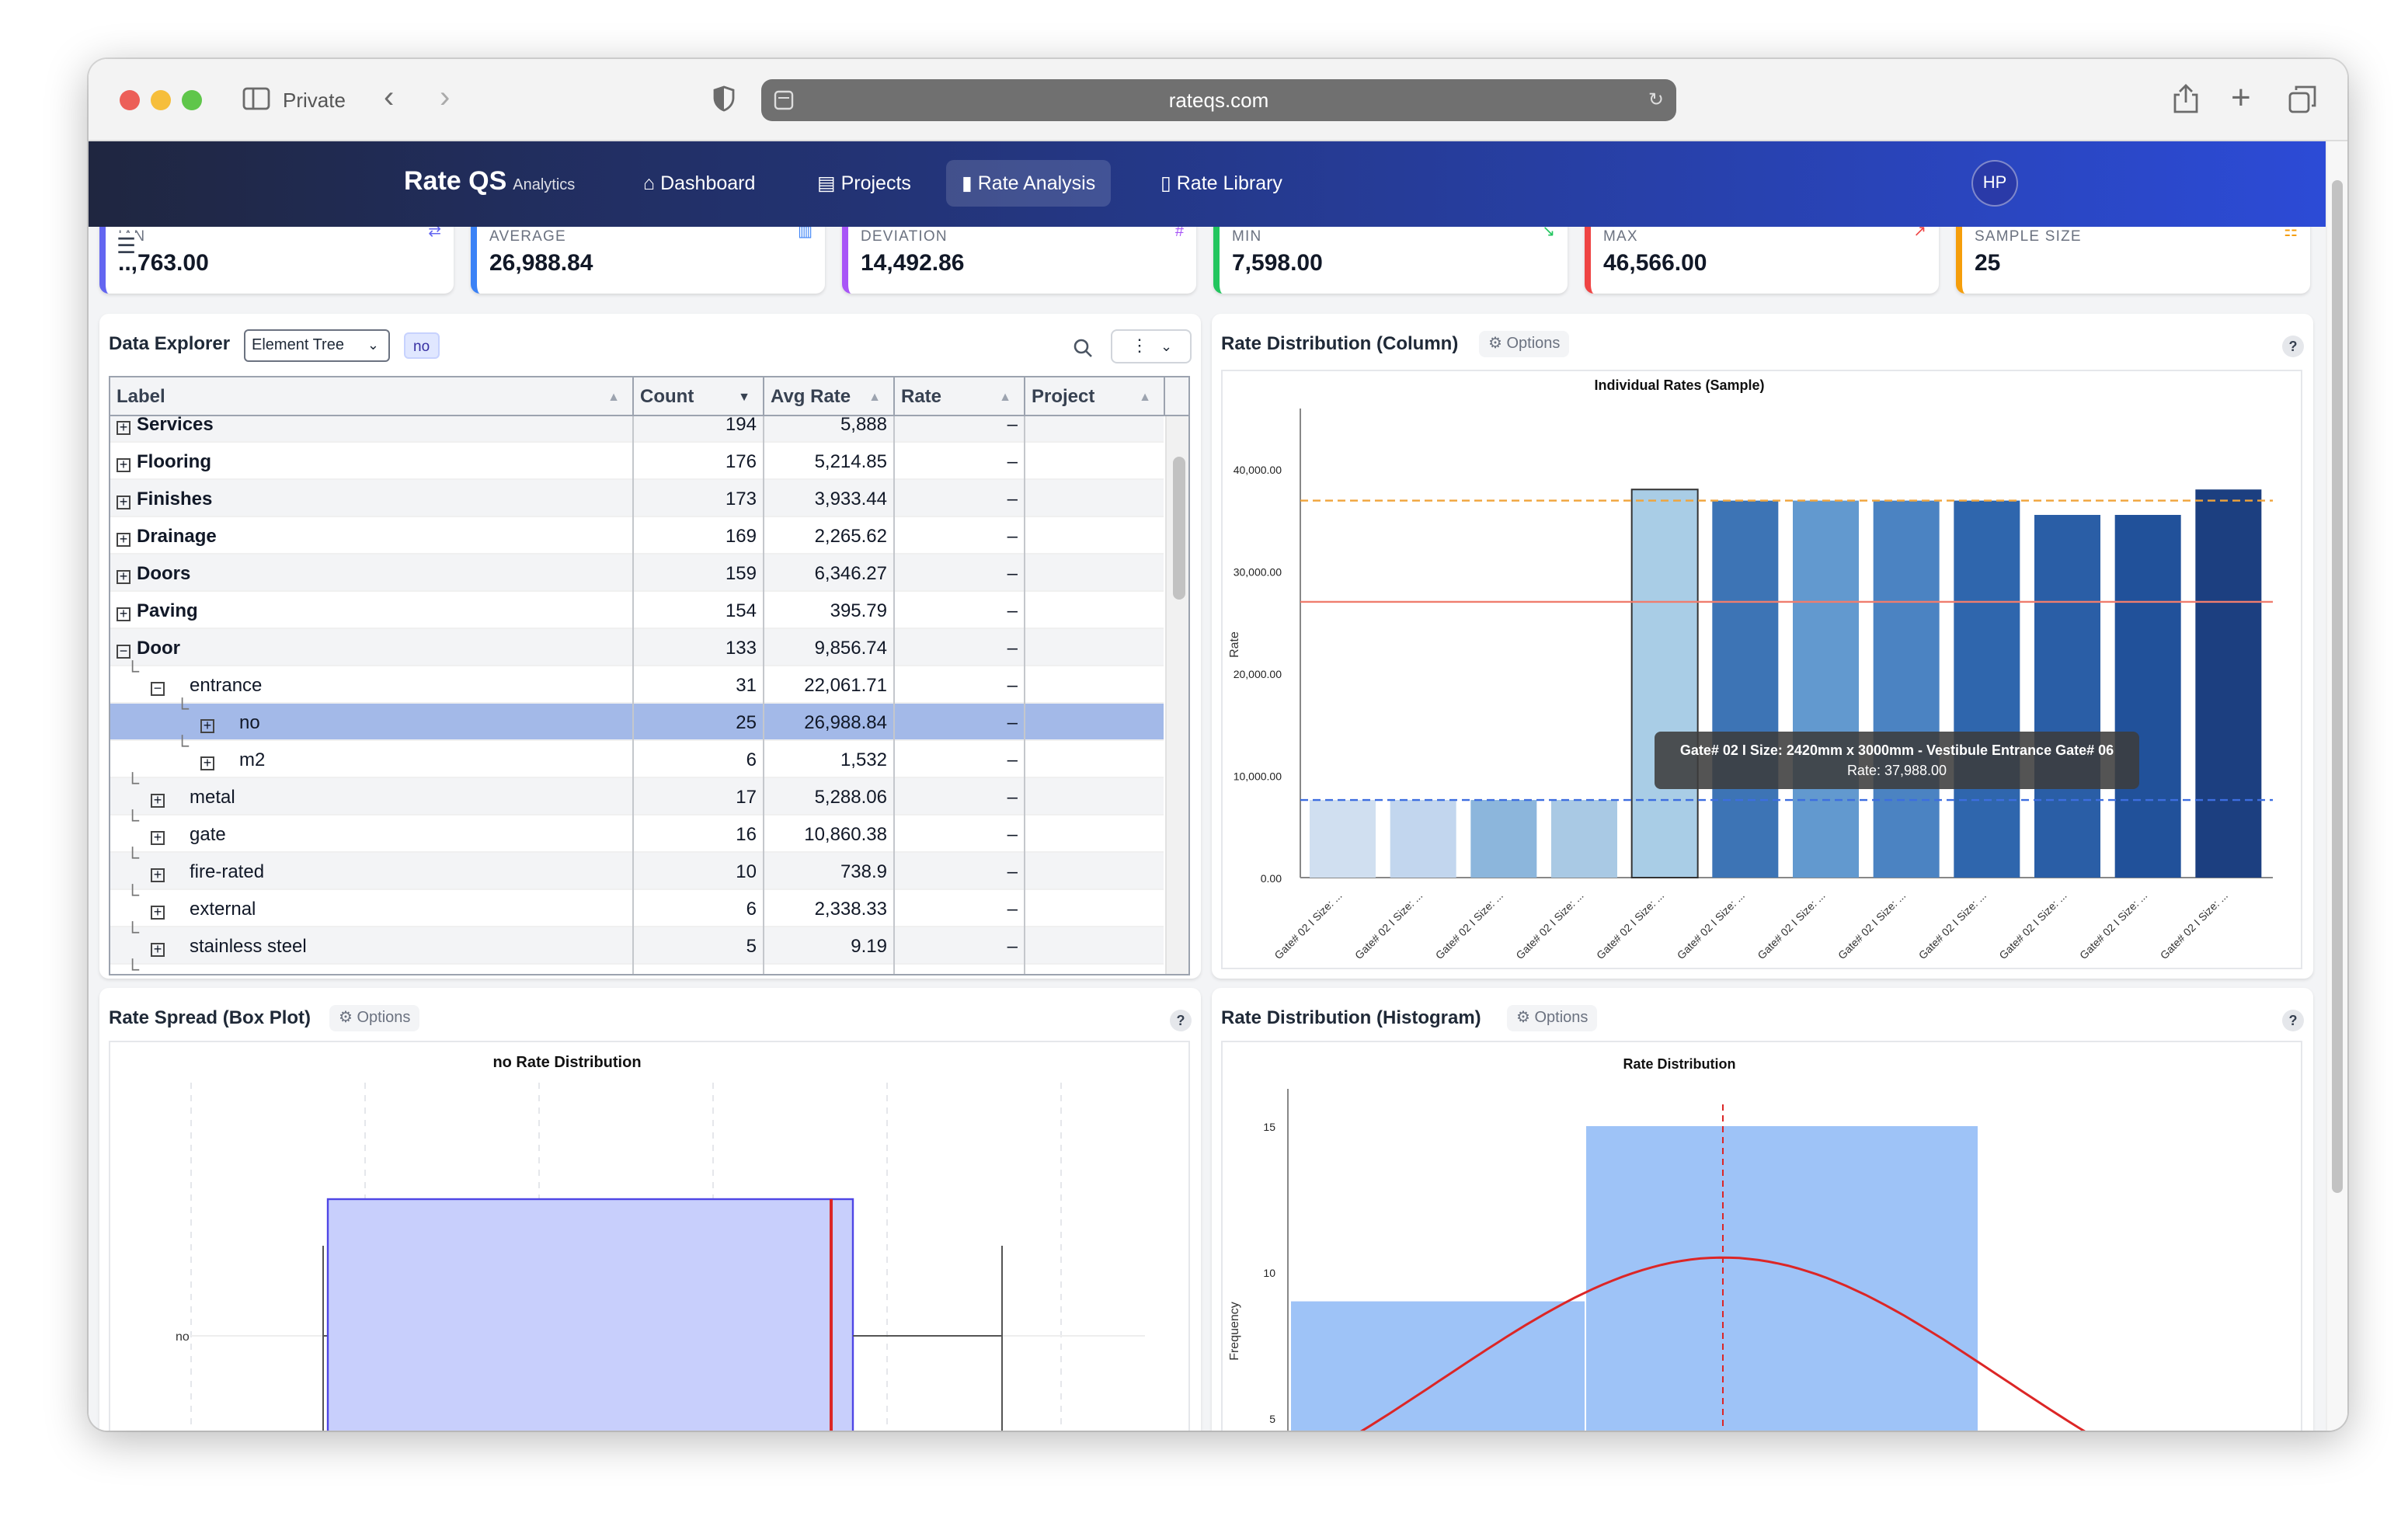 The width and height of the screenshot is (2408, 1530). Describe the element at coordinates (741, 461) in the screenshot. I see `row-count: 176` at that location.